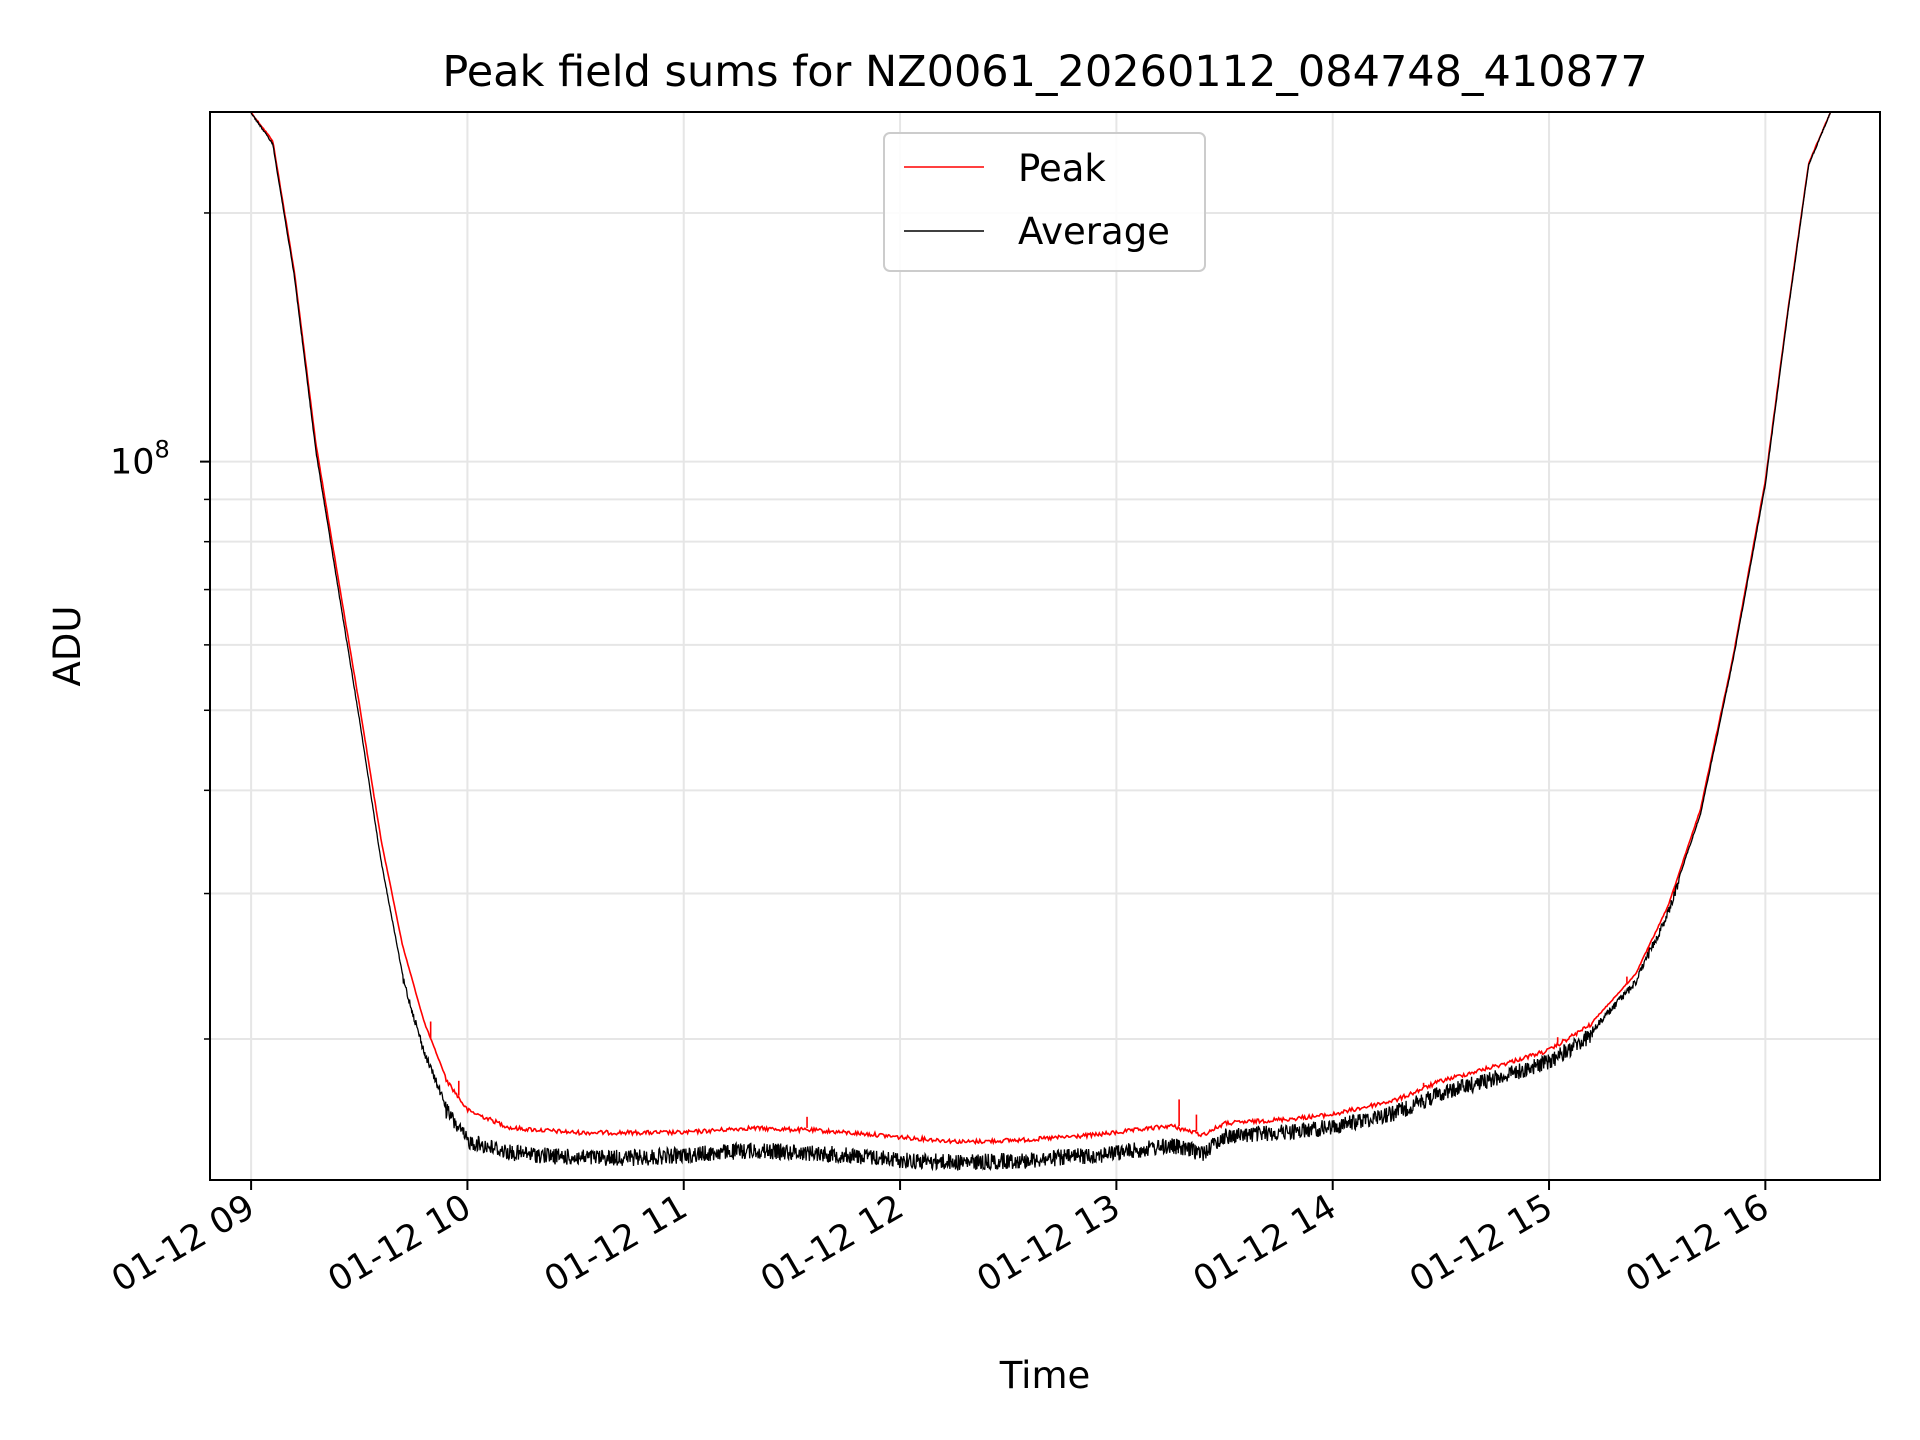 This screenshot has height=1440, width=1920. What do you see at coordinates (400, 1243) in the screenshot?
I see `x-tick-label: 01-12 10` at bounding box center [400, 1243].